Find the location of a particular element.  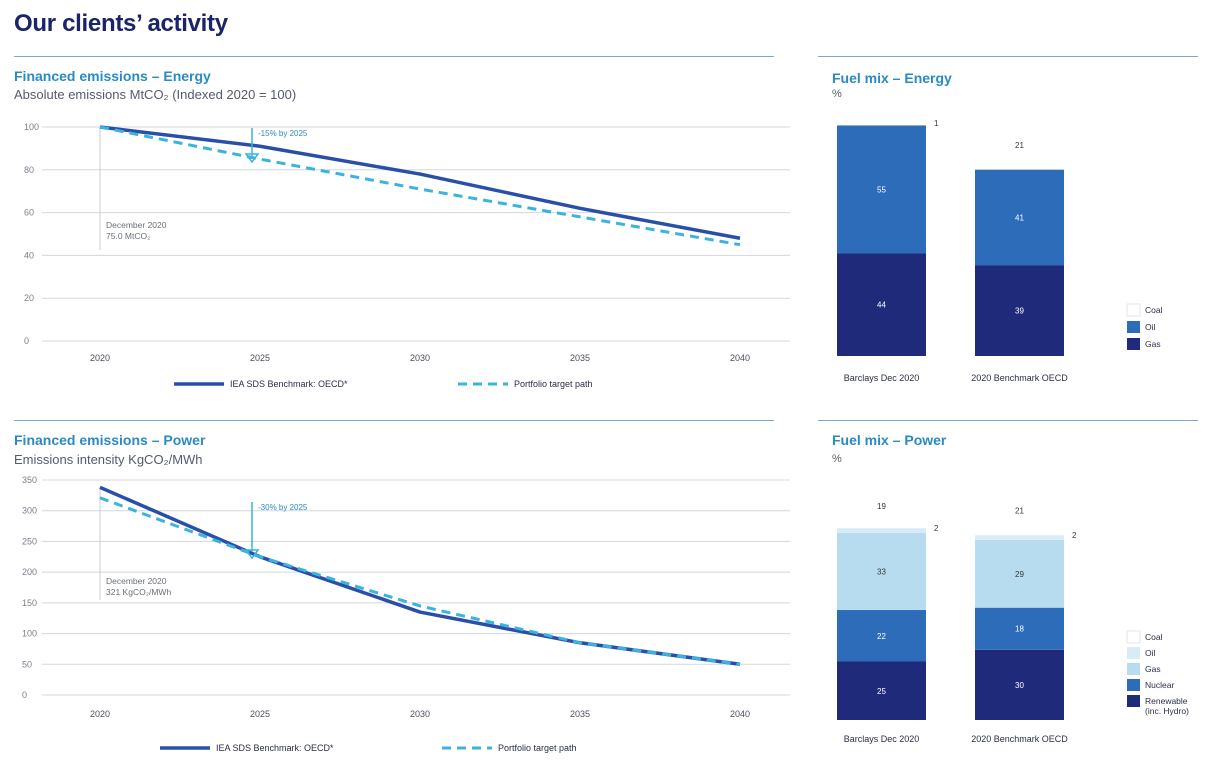

energy-mix-legend-label: Gas is located at coordinates (1153, 344).